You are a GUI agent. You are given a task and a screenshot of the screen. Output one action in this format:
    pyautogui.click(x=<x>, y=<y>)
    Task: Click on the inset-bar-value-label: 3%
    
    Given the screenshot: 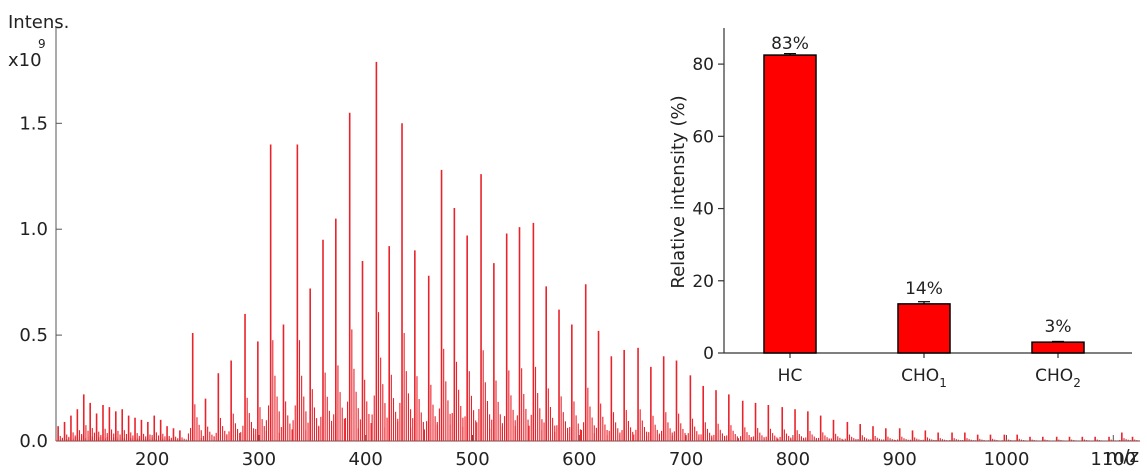 What is the action you would take?
    pyautogui.click(x=1058, y=327)
    